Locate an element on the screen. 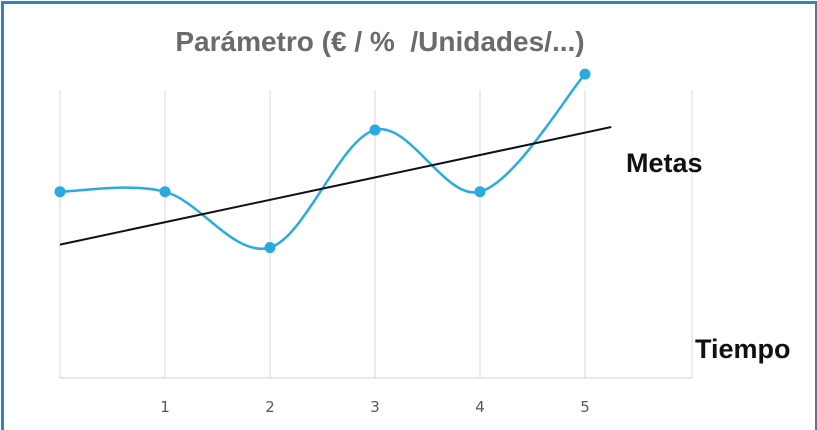  chart-title: Parámetro (€ / % /Unidades/...) is located at coordinates (380, 41).